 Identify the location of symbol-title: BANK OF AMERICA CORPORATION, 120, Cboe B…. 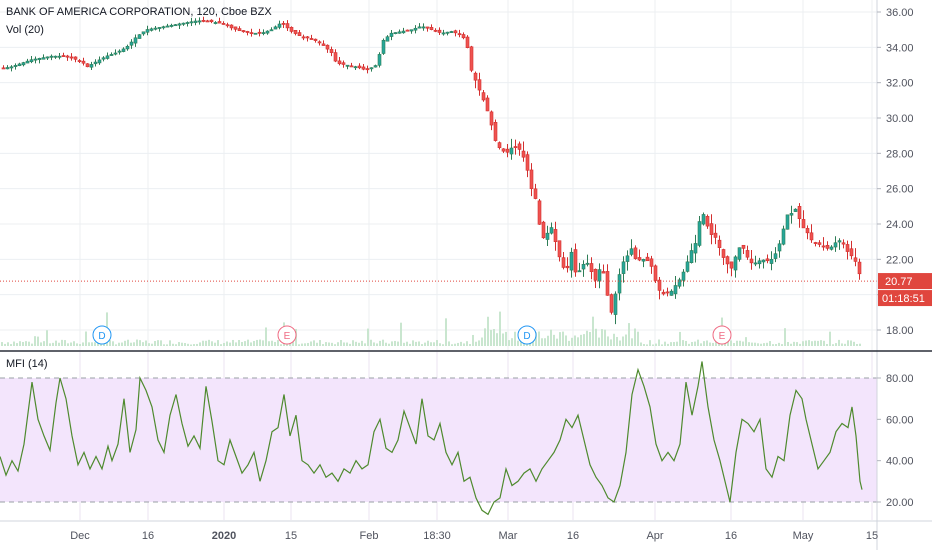
(139, 12).